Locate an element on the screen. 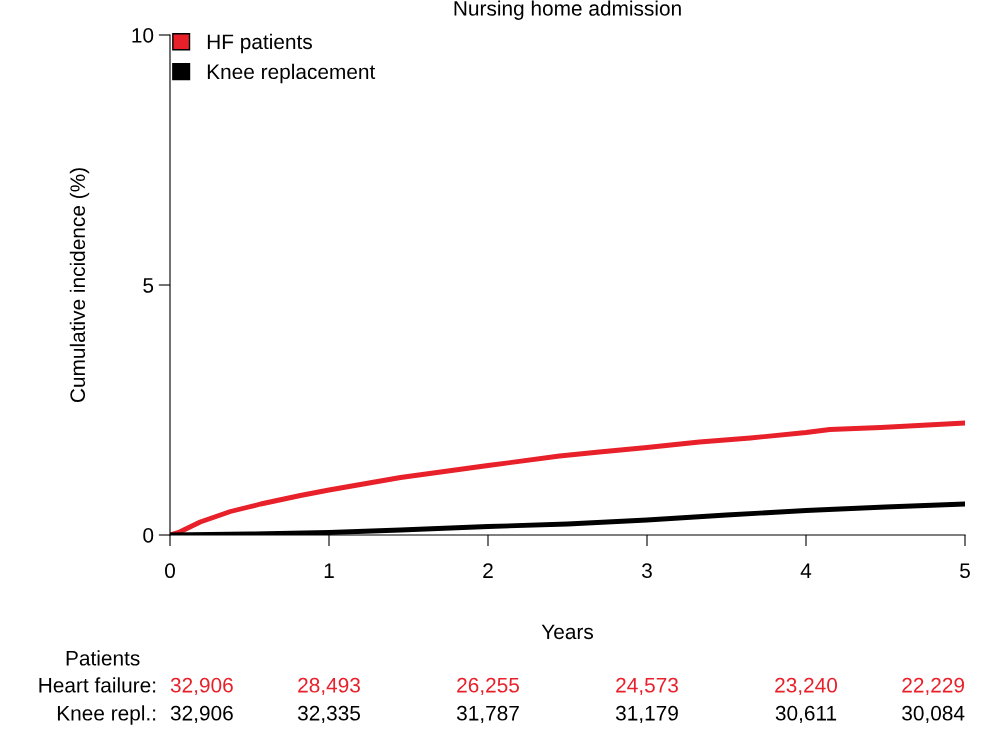 This screenshot has height=732, width=1005. text: 28,493 is located at coordinates (329, 686).